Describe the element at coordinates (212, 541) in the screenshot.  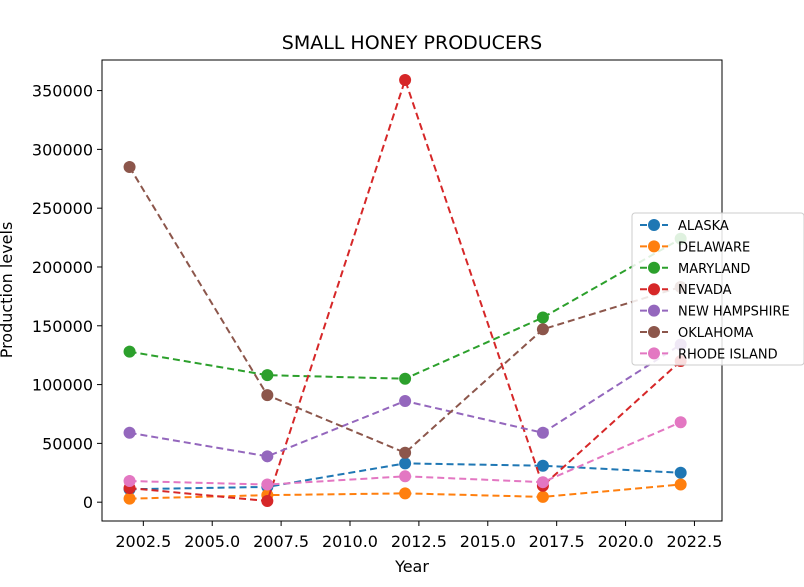
I see `x-tick-label: 2005.0` at that location.